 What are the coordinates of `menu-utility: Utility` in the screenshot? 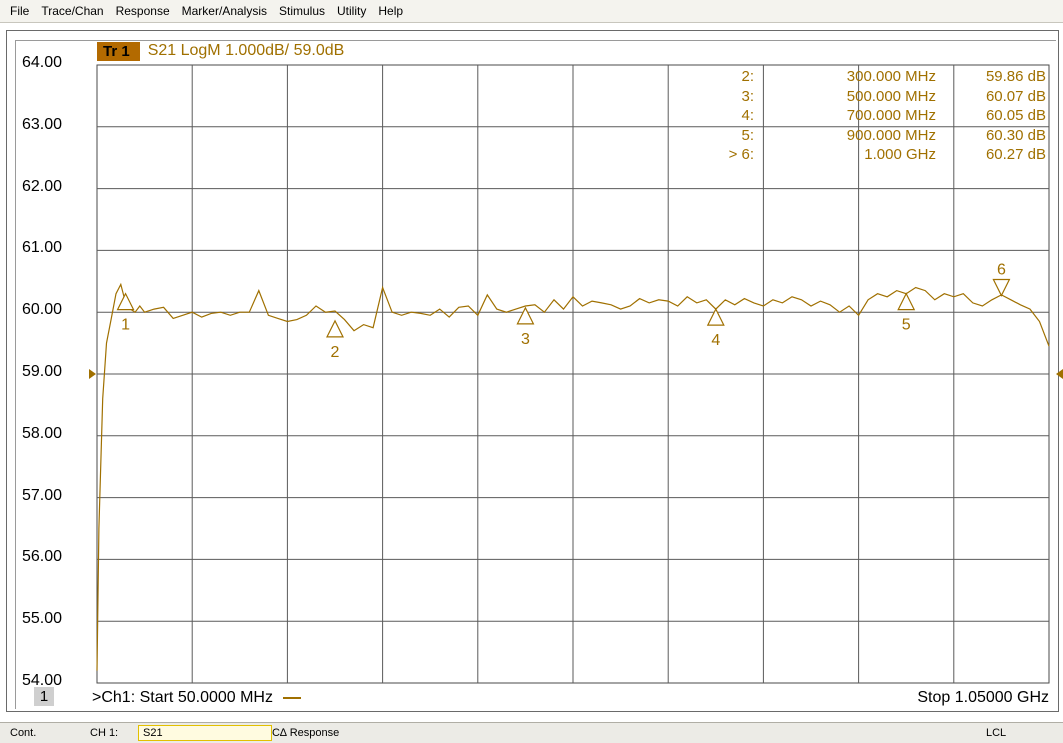 It's located at (352, 11).